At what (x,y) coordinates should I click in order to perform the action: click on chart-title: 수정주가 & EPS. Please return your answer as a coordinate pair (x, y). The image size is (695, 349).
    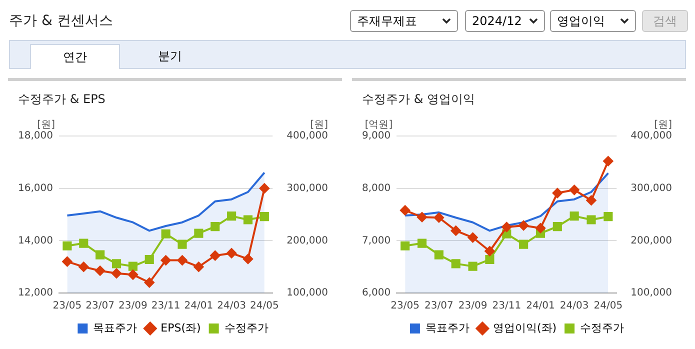
    Looking at the image, I should click on (62, 99).